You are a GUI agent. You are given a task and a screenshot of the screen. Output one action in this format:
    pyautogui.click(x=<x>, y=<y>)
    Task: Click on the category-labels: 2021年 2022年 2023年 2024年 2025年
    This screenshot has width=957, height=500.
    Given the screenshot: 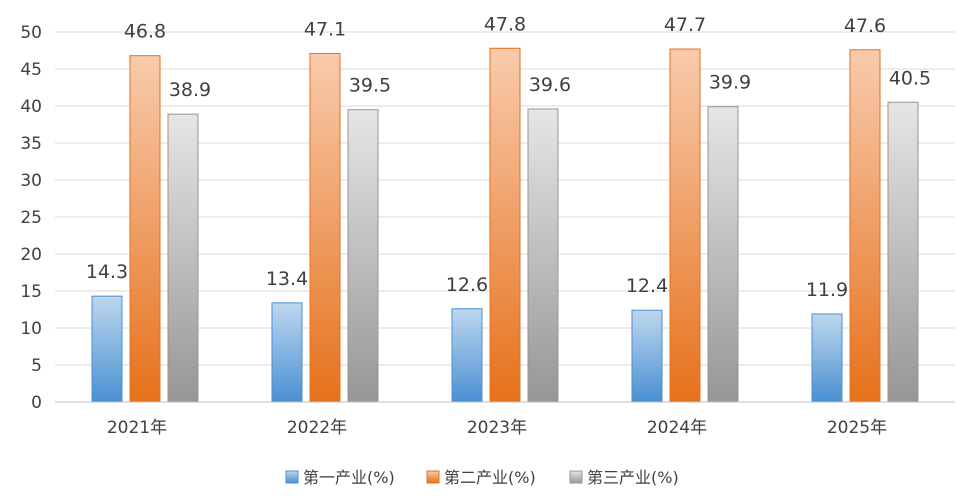 What is the action you would take?
    pyautogui.click(x=497, y=428)
    